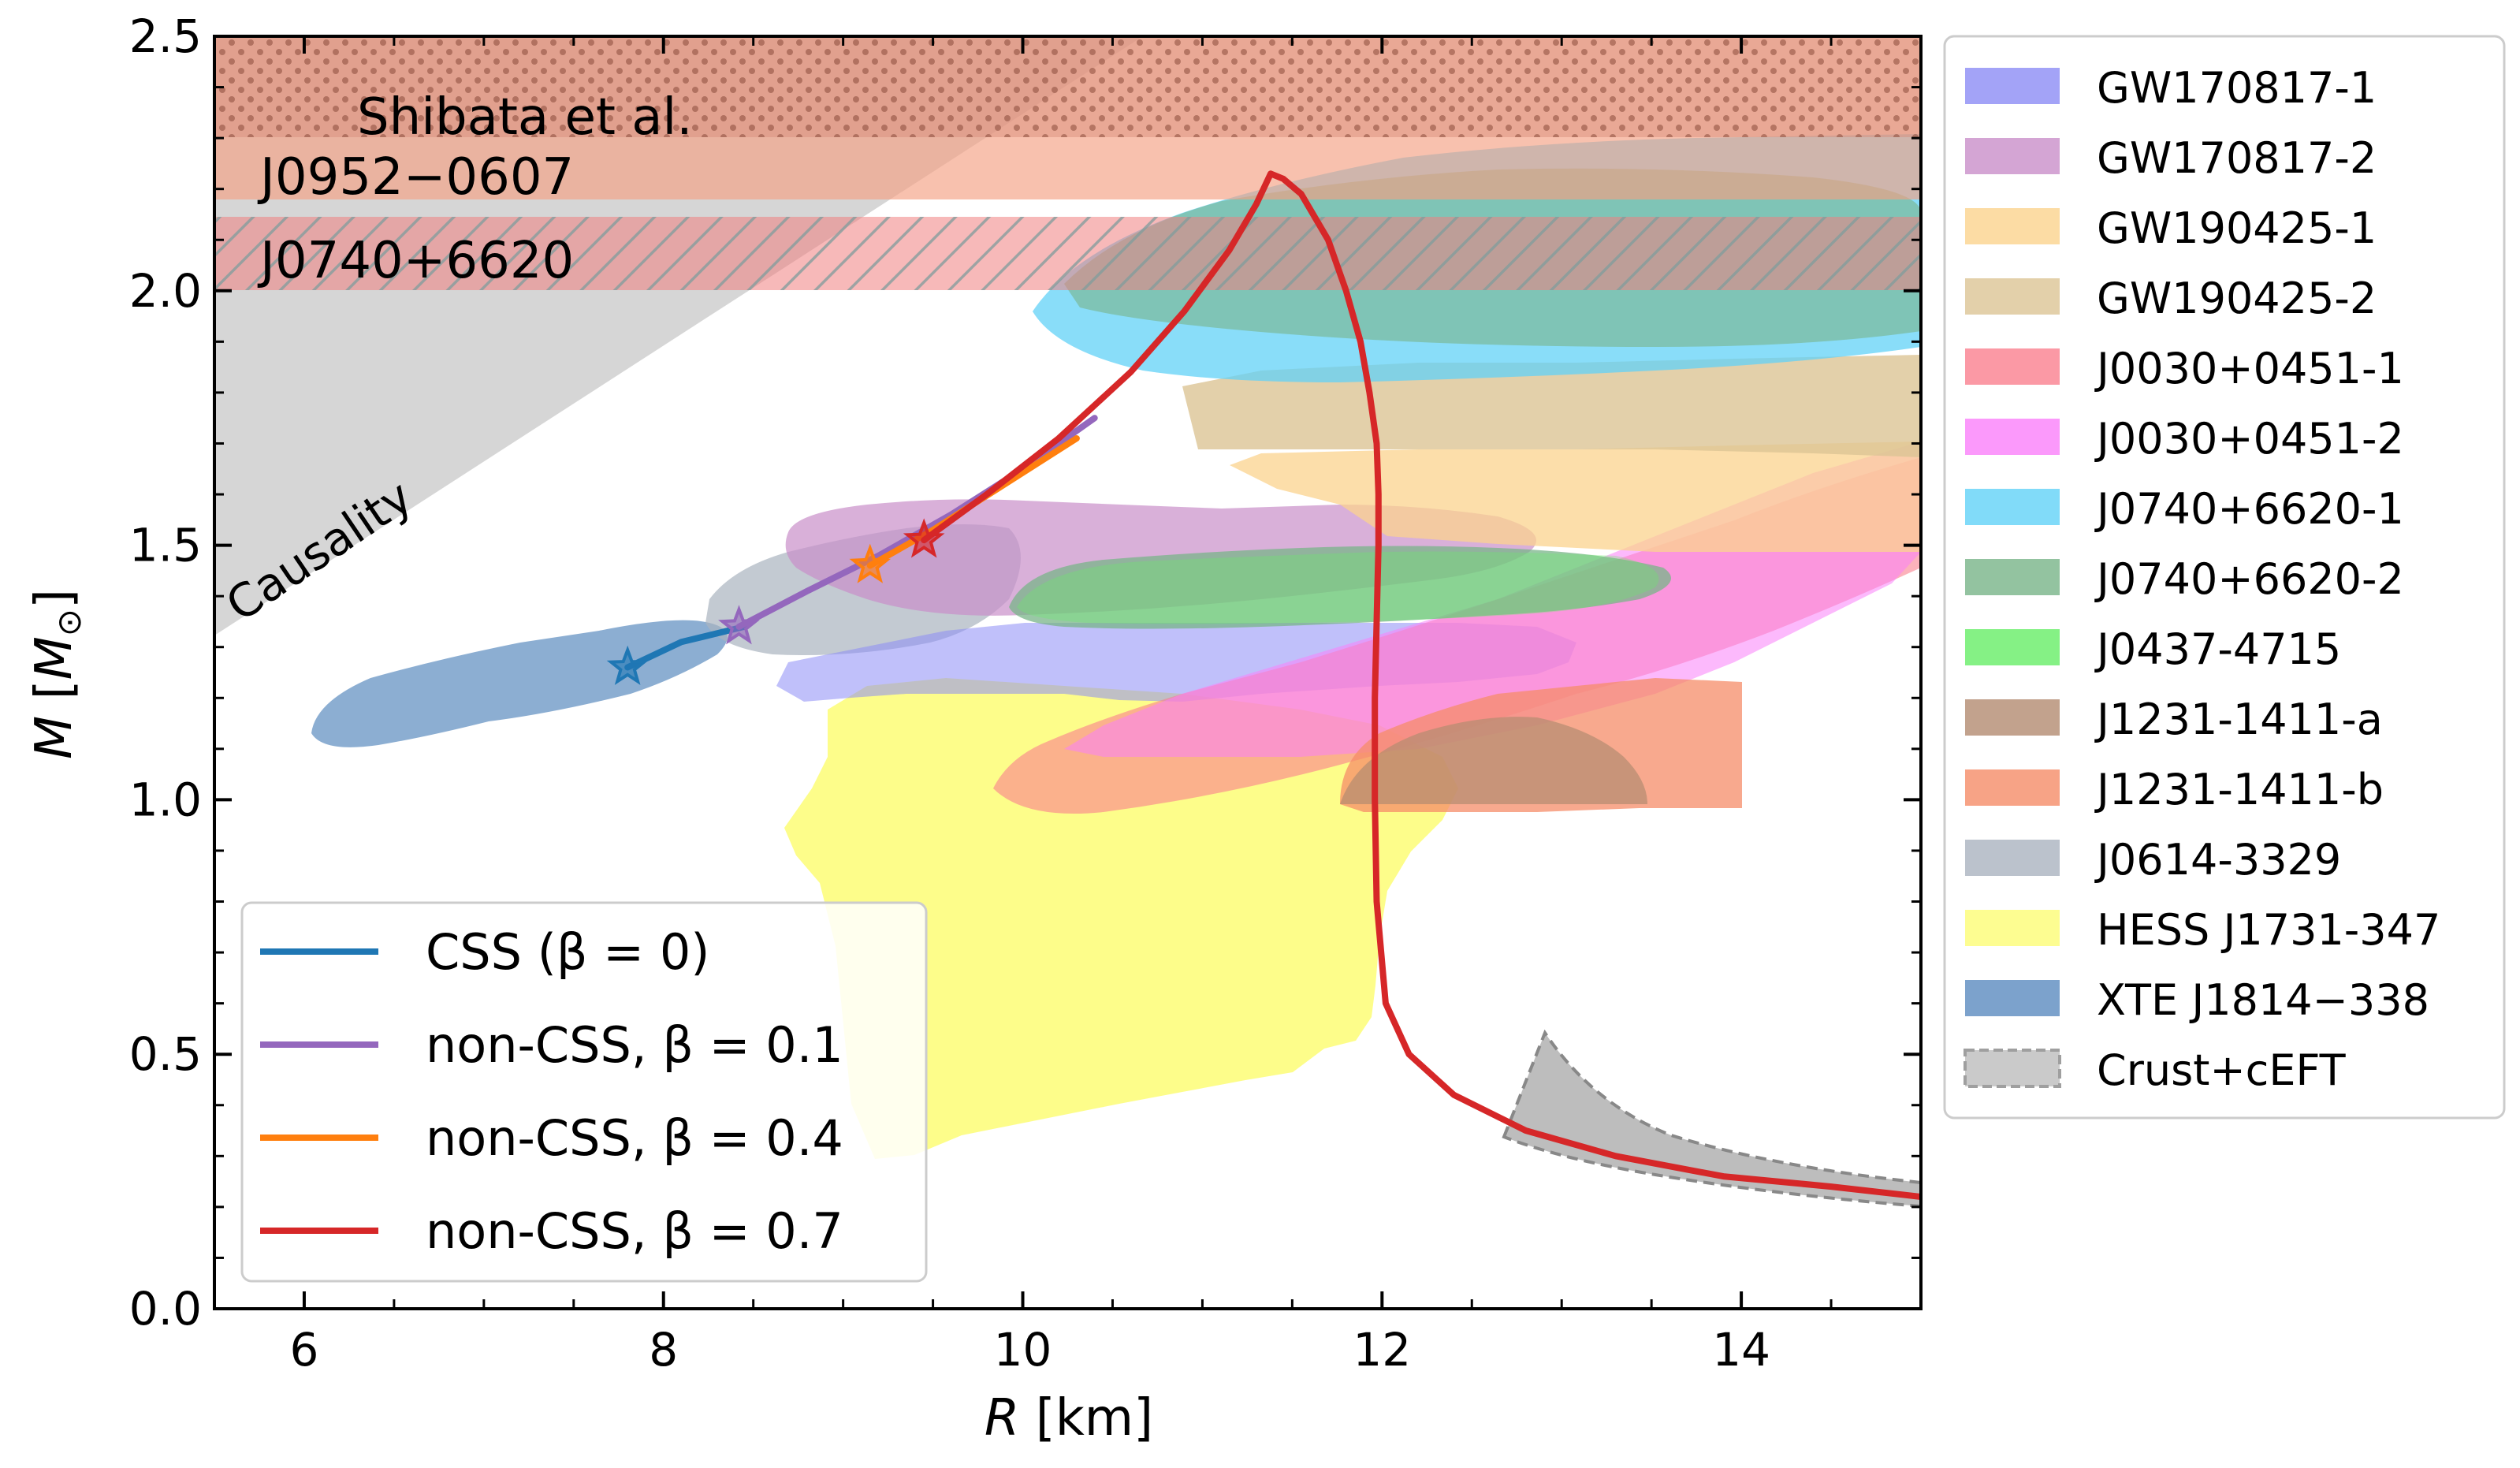 This screenshot has height=1468, width=2520. I want to click on band-label-shibata: Shibata et al., so click(525, 118).